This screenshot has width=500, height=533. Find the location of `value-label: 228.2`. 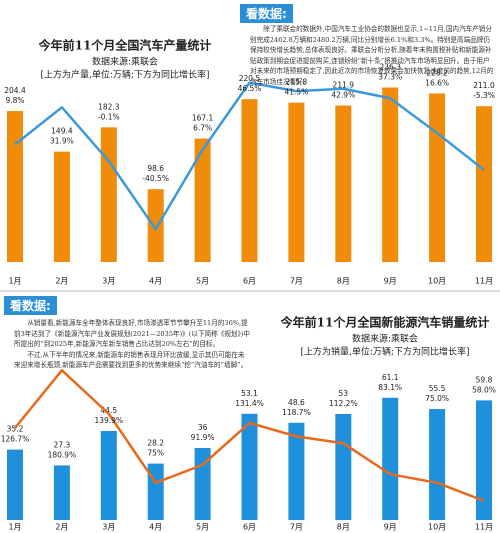

value-label: 228.2 is located at coordinates (437, 72).